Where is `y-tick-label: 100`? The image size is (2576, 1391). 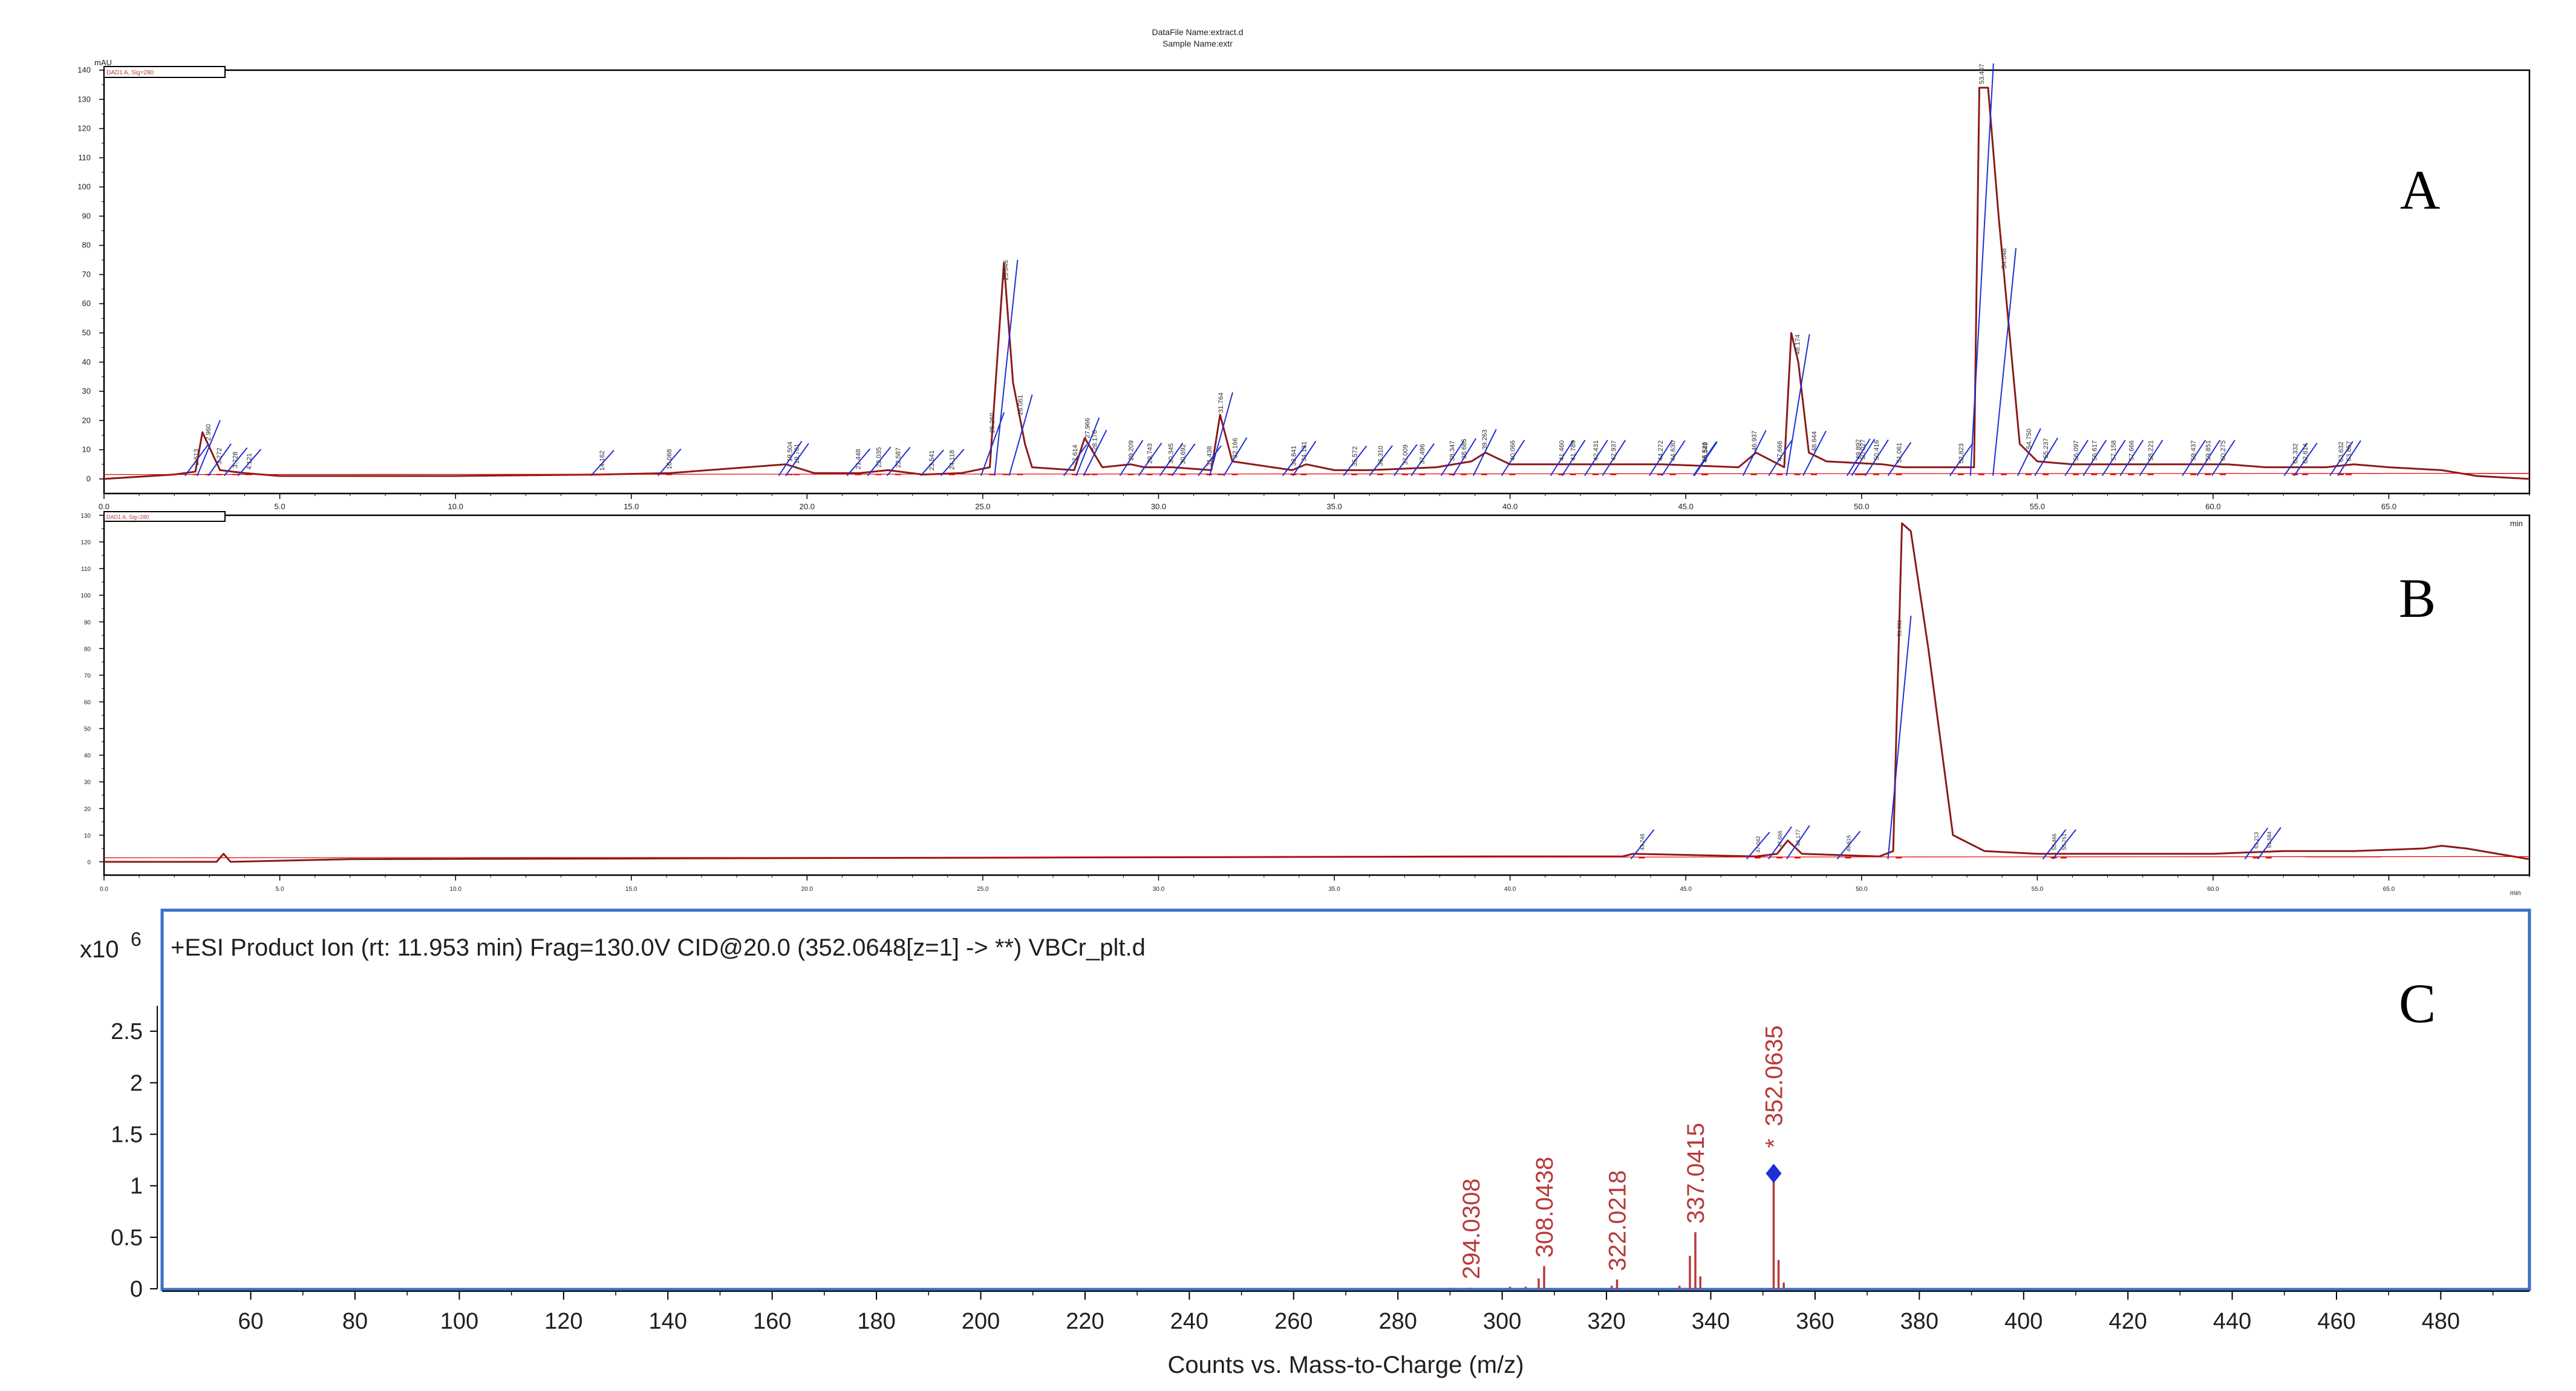 y-tick-label: 100 is located at coordinates (85, 596).